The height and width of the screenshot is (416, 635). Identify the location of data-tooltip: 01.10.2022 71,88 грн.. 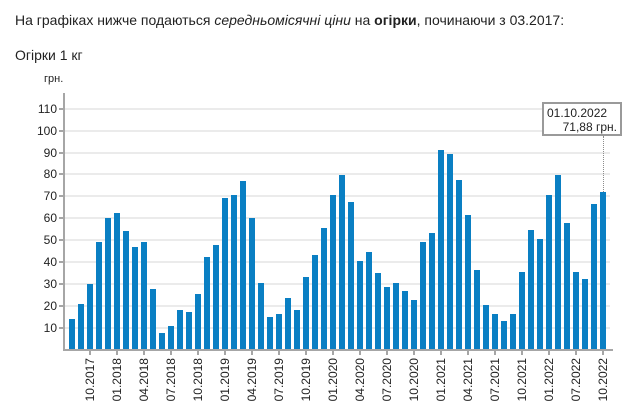
(582, 119).